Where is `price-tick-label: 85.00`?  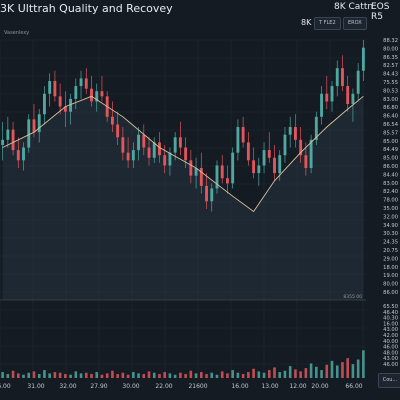 price-tick-label: 85.00 is located at coordinates (390, 159).